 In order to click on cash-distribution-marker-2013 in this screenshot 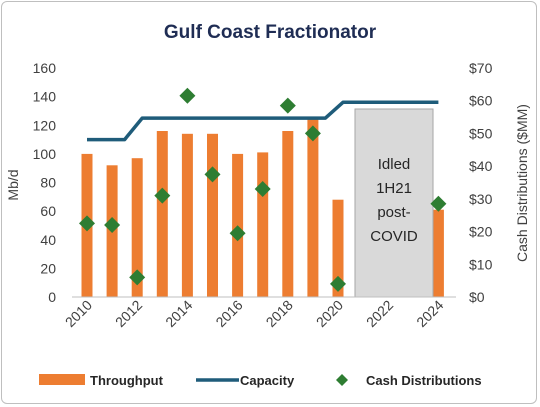, I will do `click(162, 195)`.